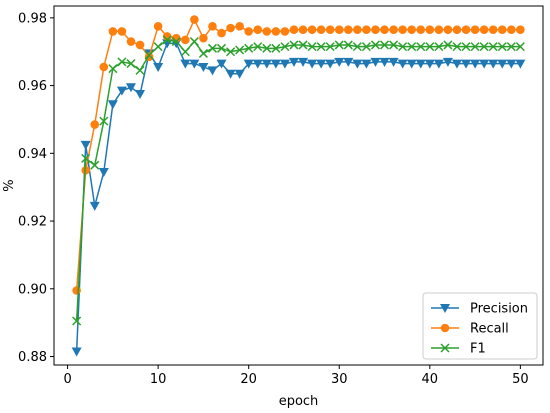 Image resolution: width=550 pixels, height=413 pixels. What do you see at coordinates (248, 379) in the screenshot?
I see `x-tick-label: 20` at bounding box center [248, 379].